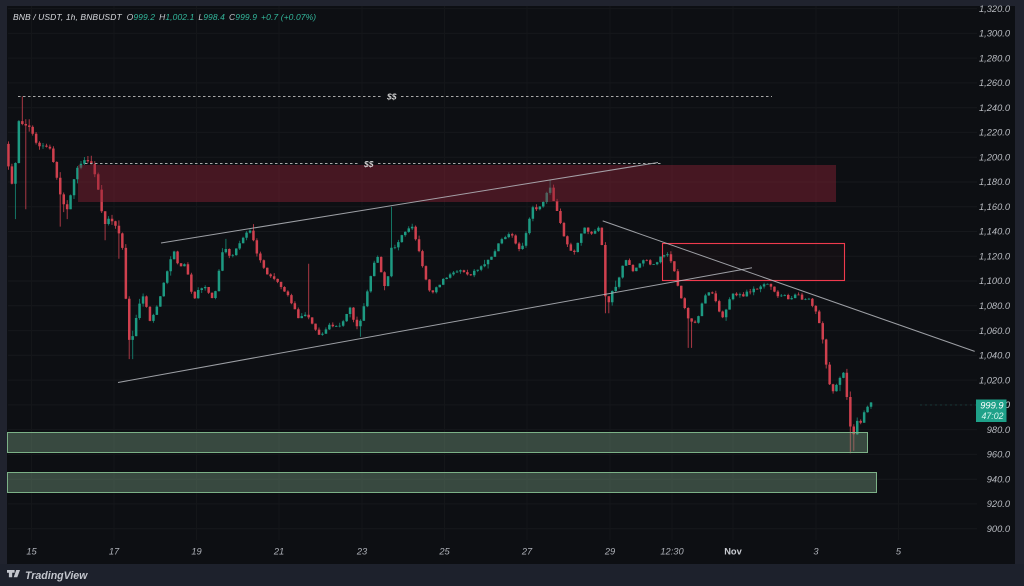 Image resolution: width=1024 pixels, height=586 pixels. What do you see at coordinates (999, 455) in the screenshot?
I see `svg-text: 960.0` at bounding box center [999, 455].